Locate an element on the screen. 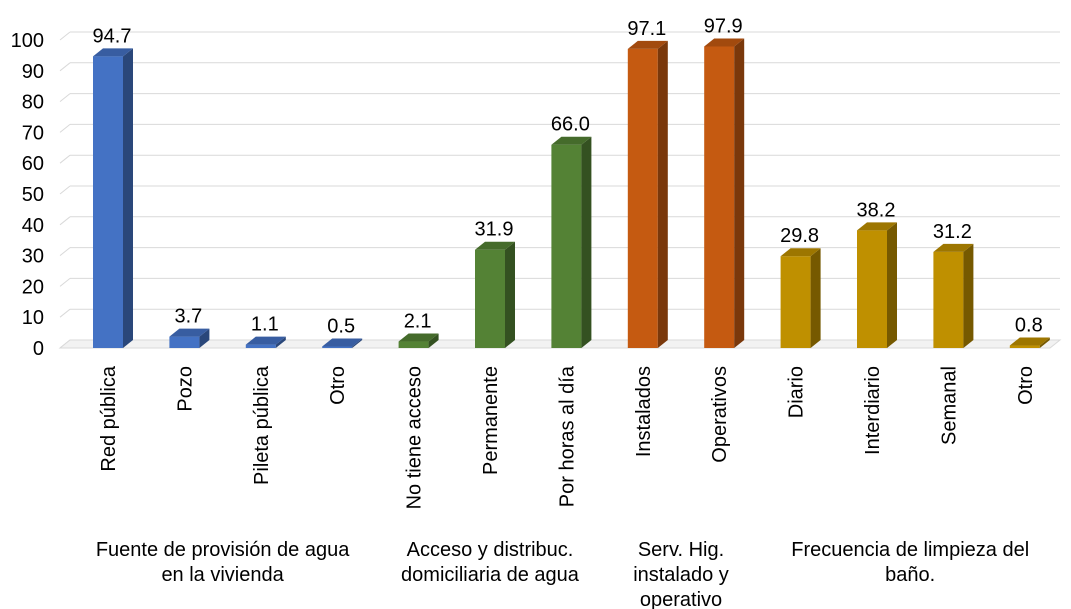 The width and height of the screenshot is (1071, 609). bar-group: 97.1 Instalados 97.9 Operativos is located at coordinates (686, 239).